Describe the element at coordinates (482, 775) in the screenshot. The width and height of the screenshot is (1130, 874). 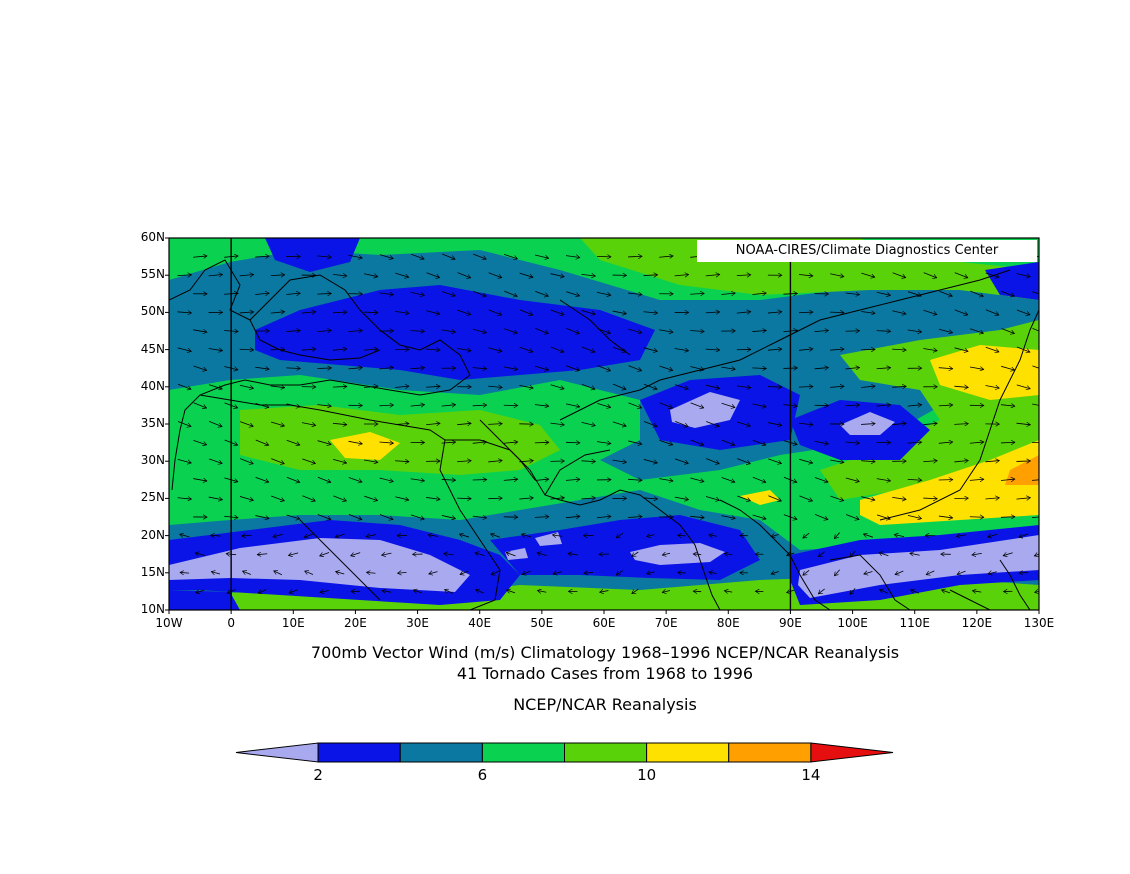
I see `colorbar-label-6: 6` at that location.